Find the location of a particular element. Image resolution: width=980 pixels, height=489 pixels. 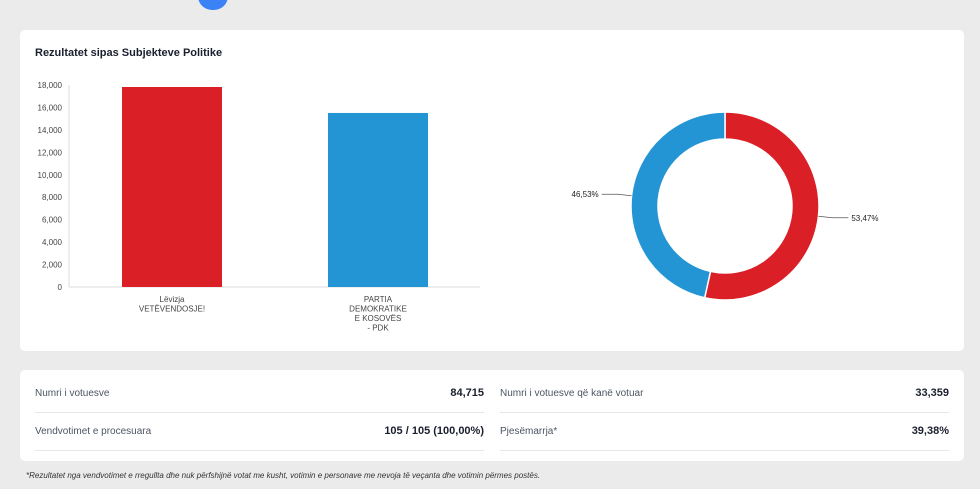

x-tick-label: VETËVENDOSJE! is located at coordinates (172, 309).